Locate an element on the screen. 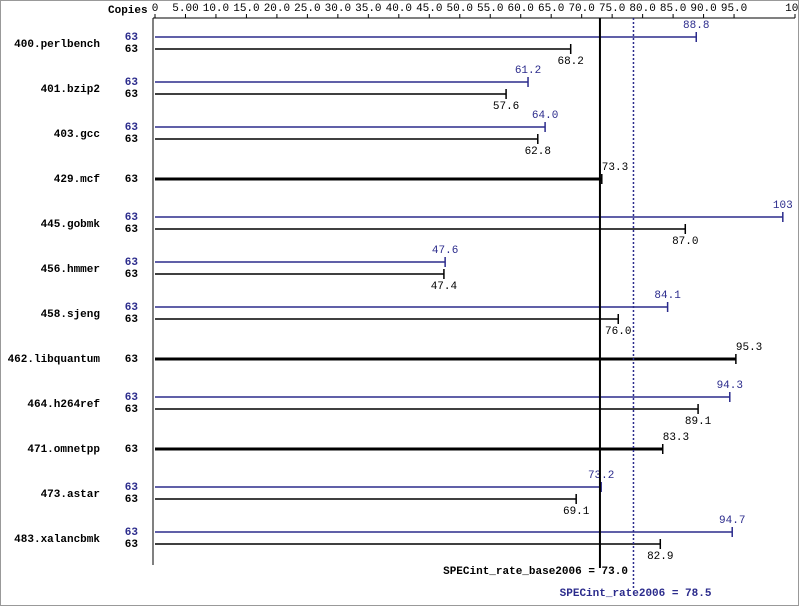 The image size is (799, 606). x-tick-label: 25.0 is located at coordinates (307, 9).